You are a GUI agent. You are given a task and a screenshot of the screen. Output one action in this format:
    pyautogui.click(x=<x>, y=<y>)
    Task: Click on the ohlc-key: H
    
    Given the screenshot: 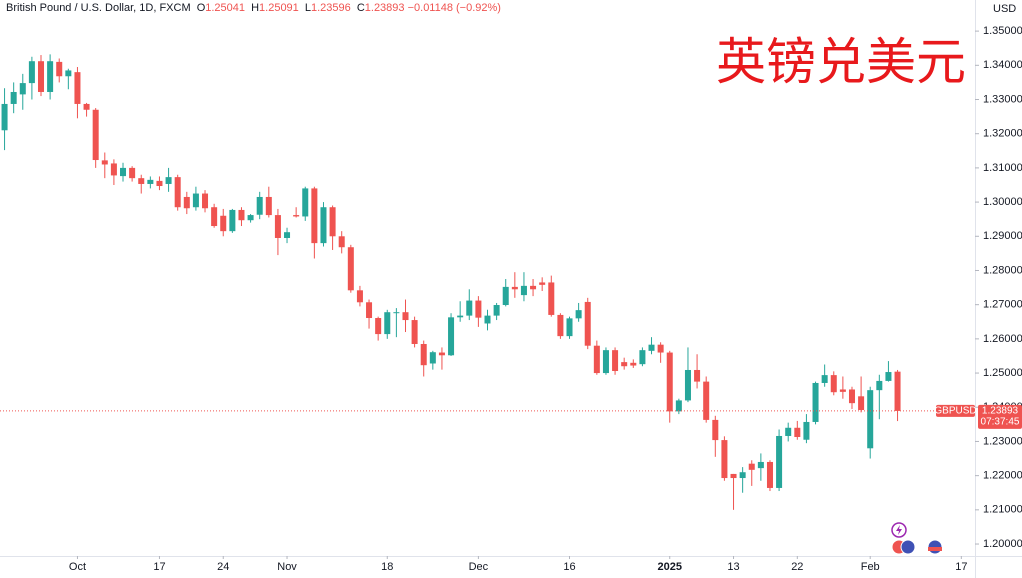 What is the action you would take?
    pyautogui.click(x=255, y=8)
    